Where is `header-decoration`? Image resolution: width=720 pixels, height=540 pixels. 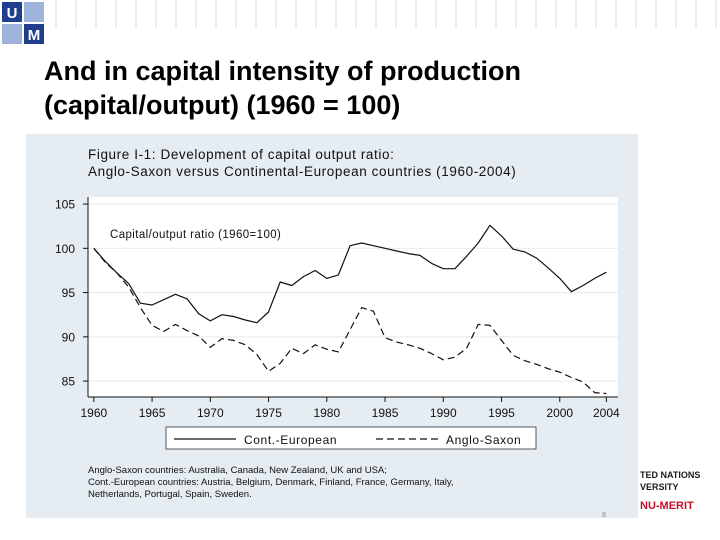
header-decoration is located at coordinates (386, 14).